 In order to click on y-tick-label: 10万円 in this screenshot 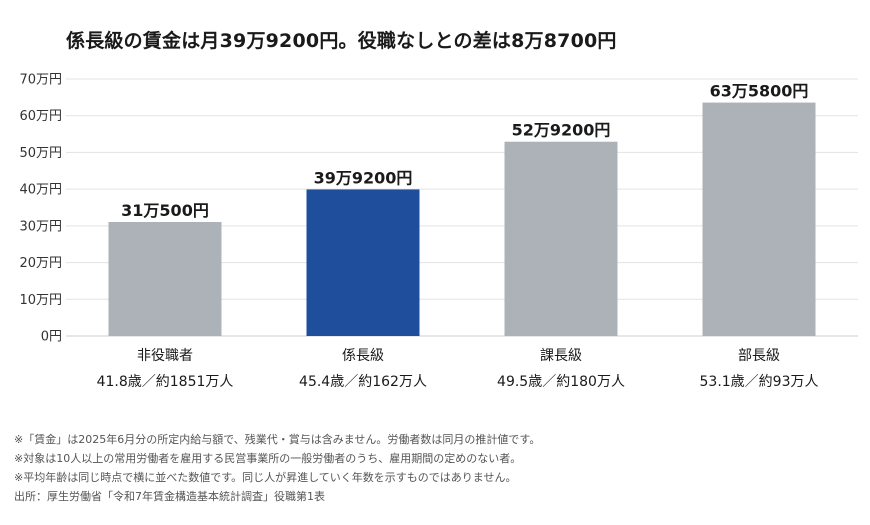, I will do `click(40, 300)`.